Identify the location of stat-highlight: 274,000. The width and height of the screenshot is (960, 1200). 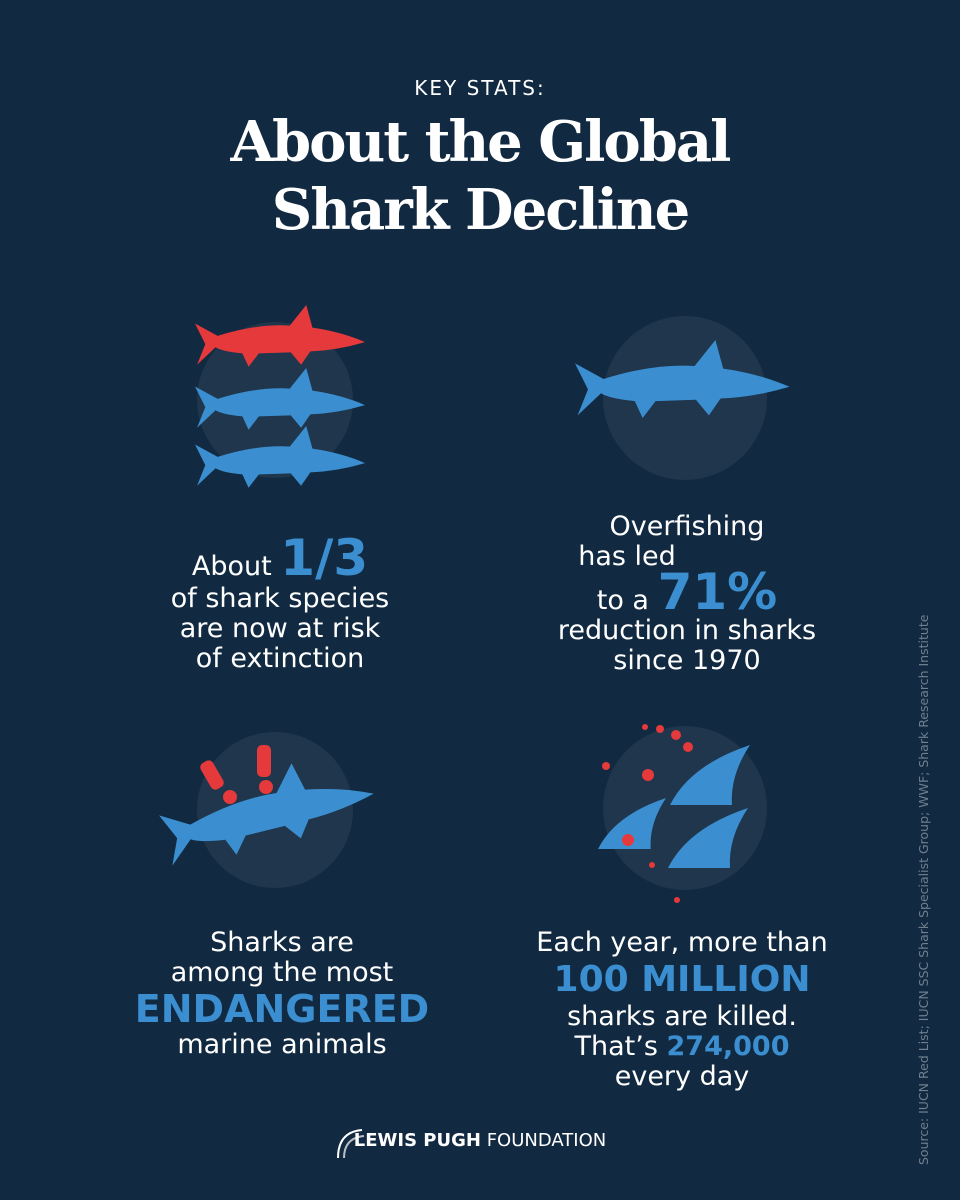
(728, 1046).